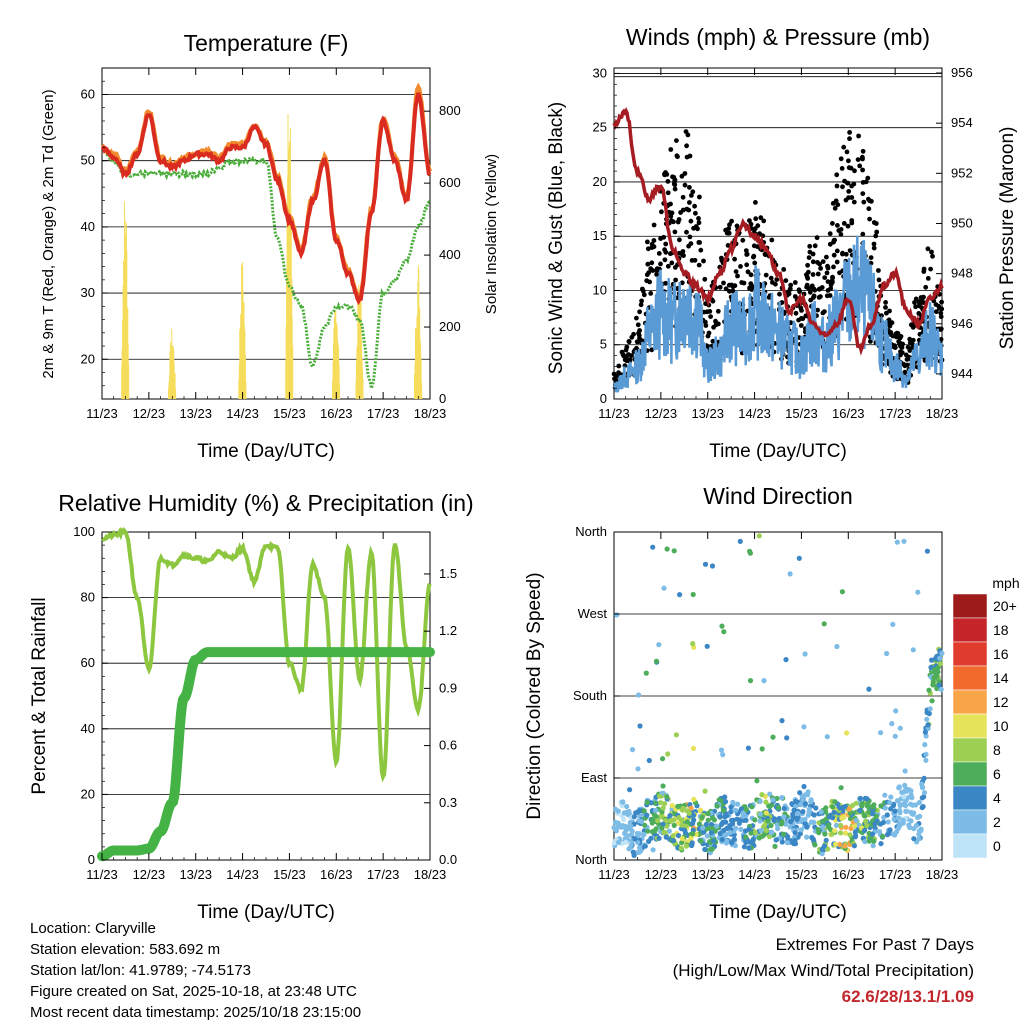 Image resolution: width=1024 pixels, height=1024 pixels. I want to click on y2tick-label: 0.9, so click(448, 687).